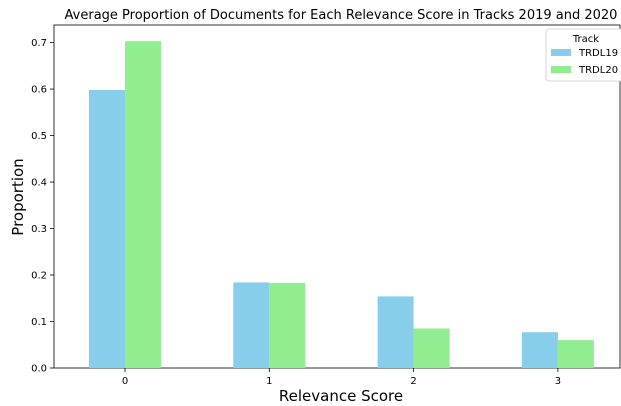 The image size is (621, 406). I want to click on legend: Track TRDL19 TRDL20, so click(583, 55).